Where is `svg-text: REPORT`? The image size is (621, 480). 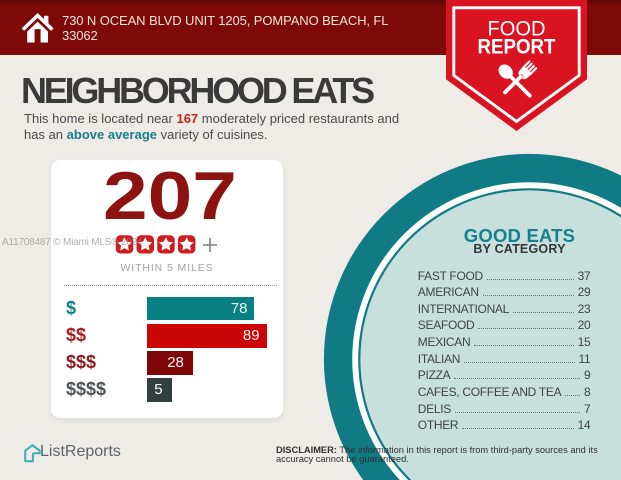 svg-text: REPORT is located at coordinates (517, 47).